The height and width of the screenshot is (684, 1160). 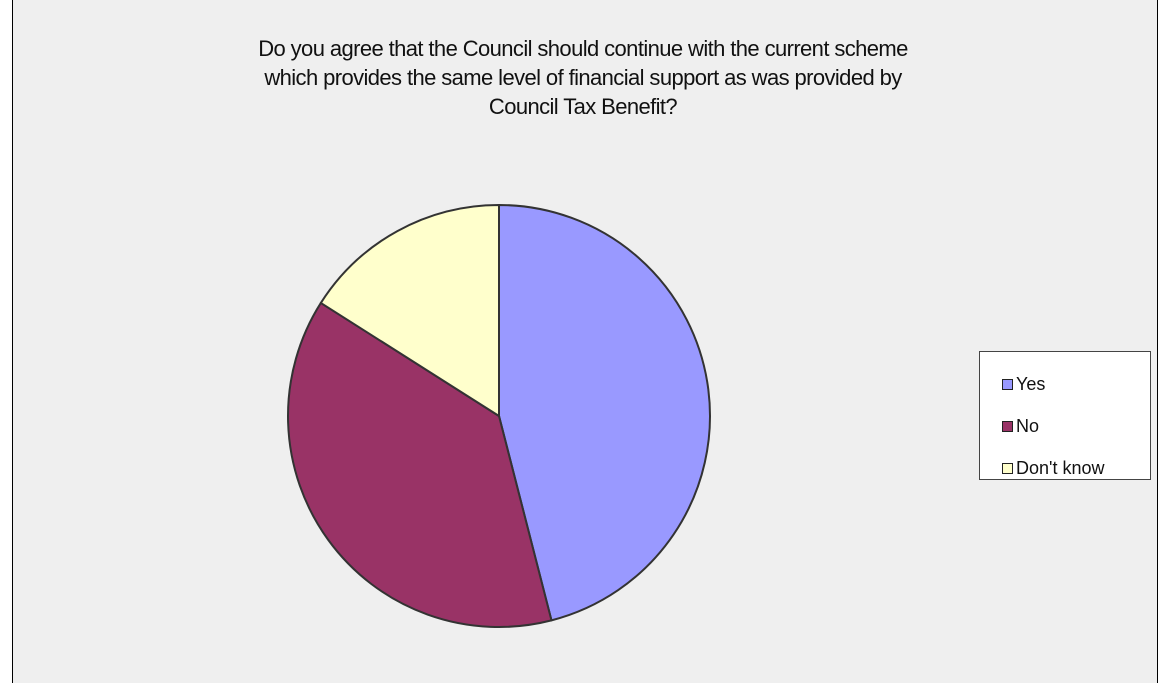 What do you see at coordinates (1065, 426) in the screenshot?
I see `legend-item-no: No` at bounding box center [1065, 426].